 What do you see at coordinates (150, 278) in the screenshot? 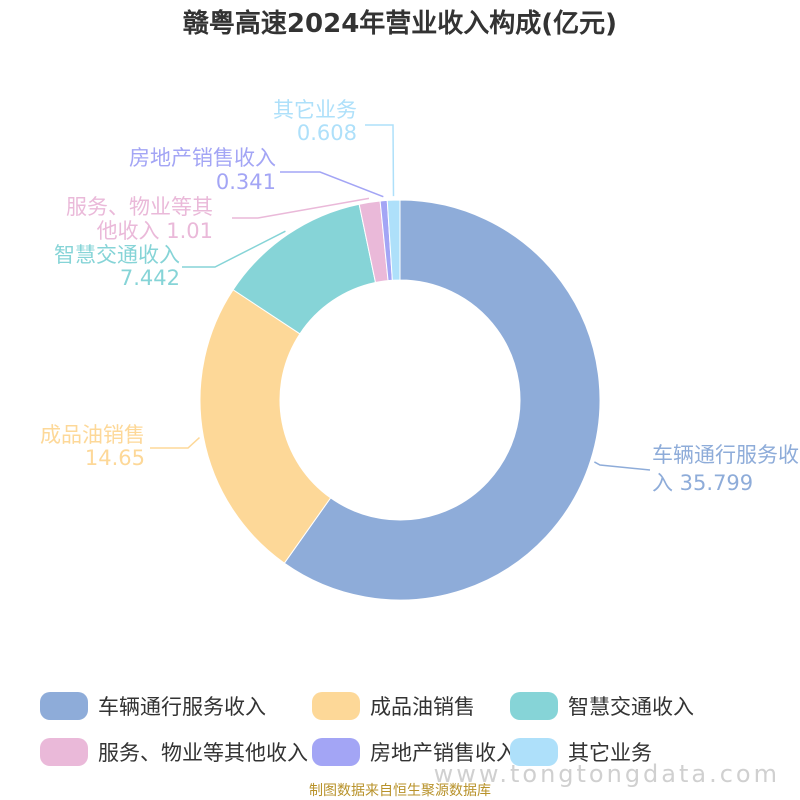
I see `slice-value-2: 7.442` at bounding box center [150, 278].